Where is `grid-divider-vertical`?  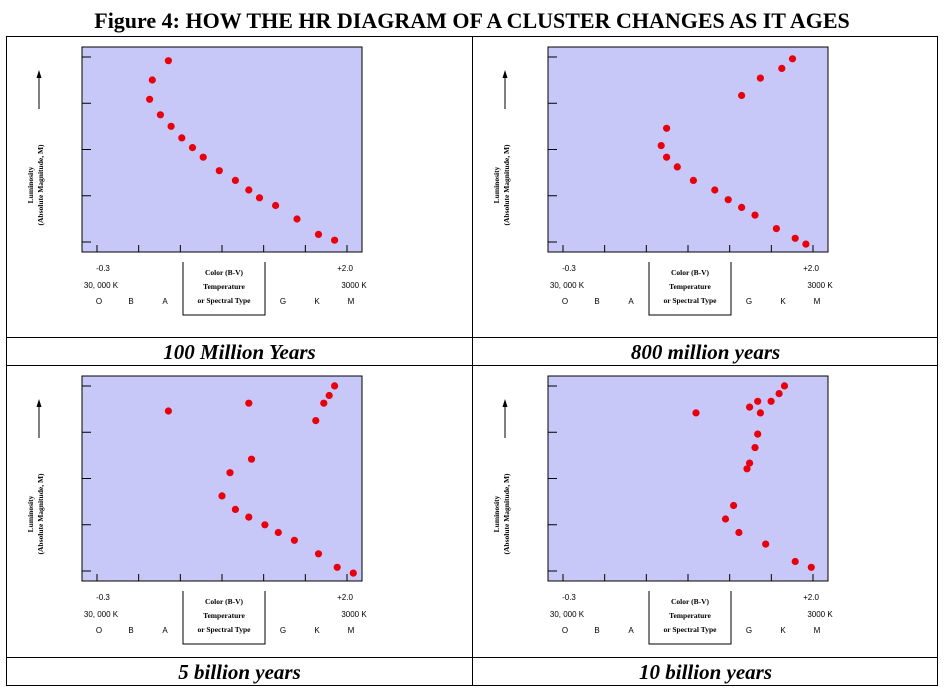
grid-divider-vertical is located at coordinates (472, 361).